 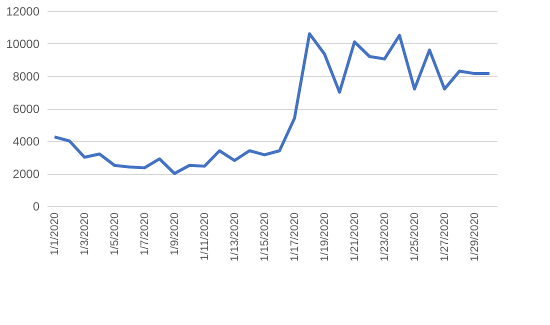 I want to click on y-tick-label: 6000, so click(x=26, y=109).